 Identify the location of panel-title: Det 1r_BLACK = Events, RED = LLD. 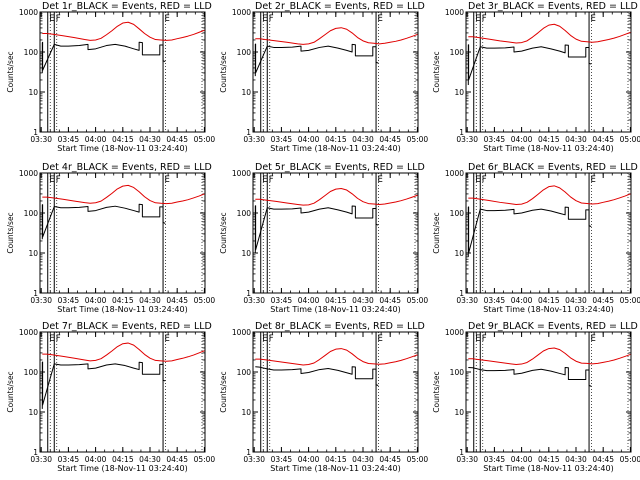
(127, 6).